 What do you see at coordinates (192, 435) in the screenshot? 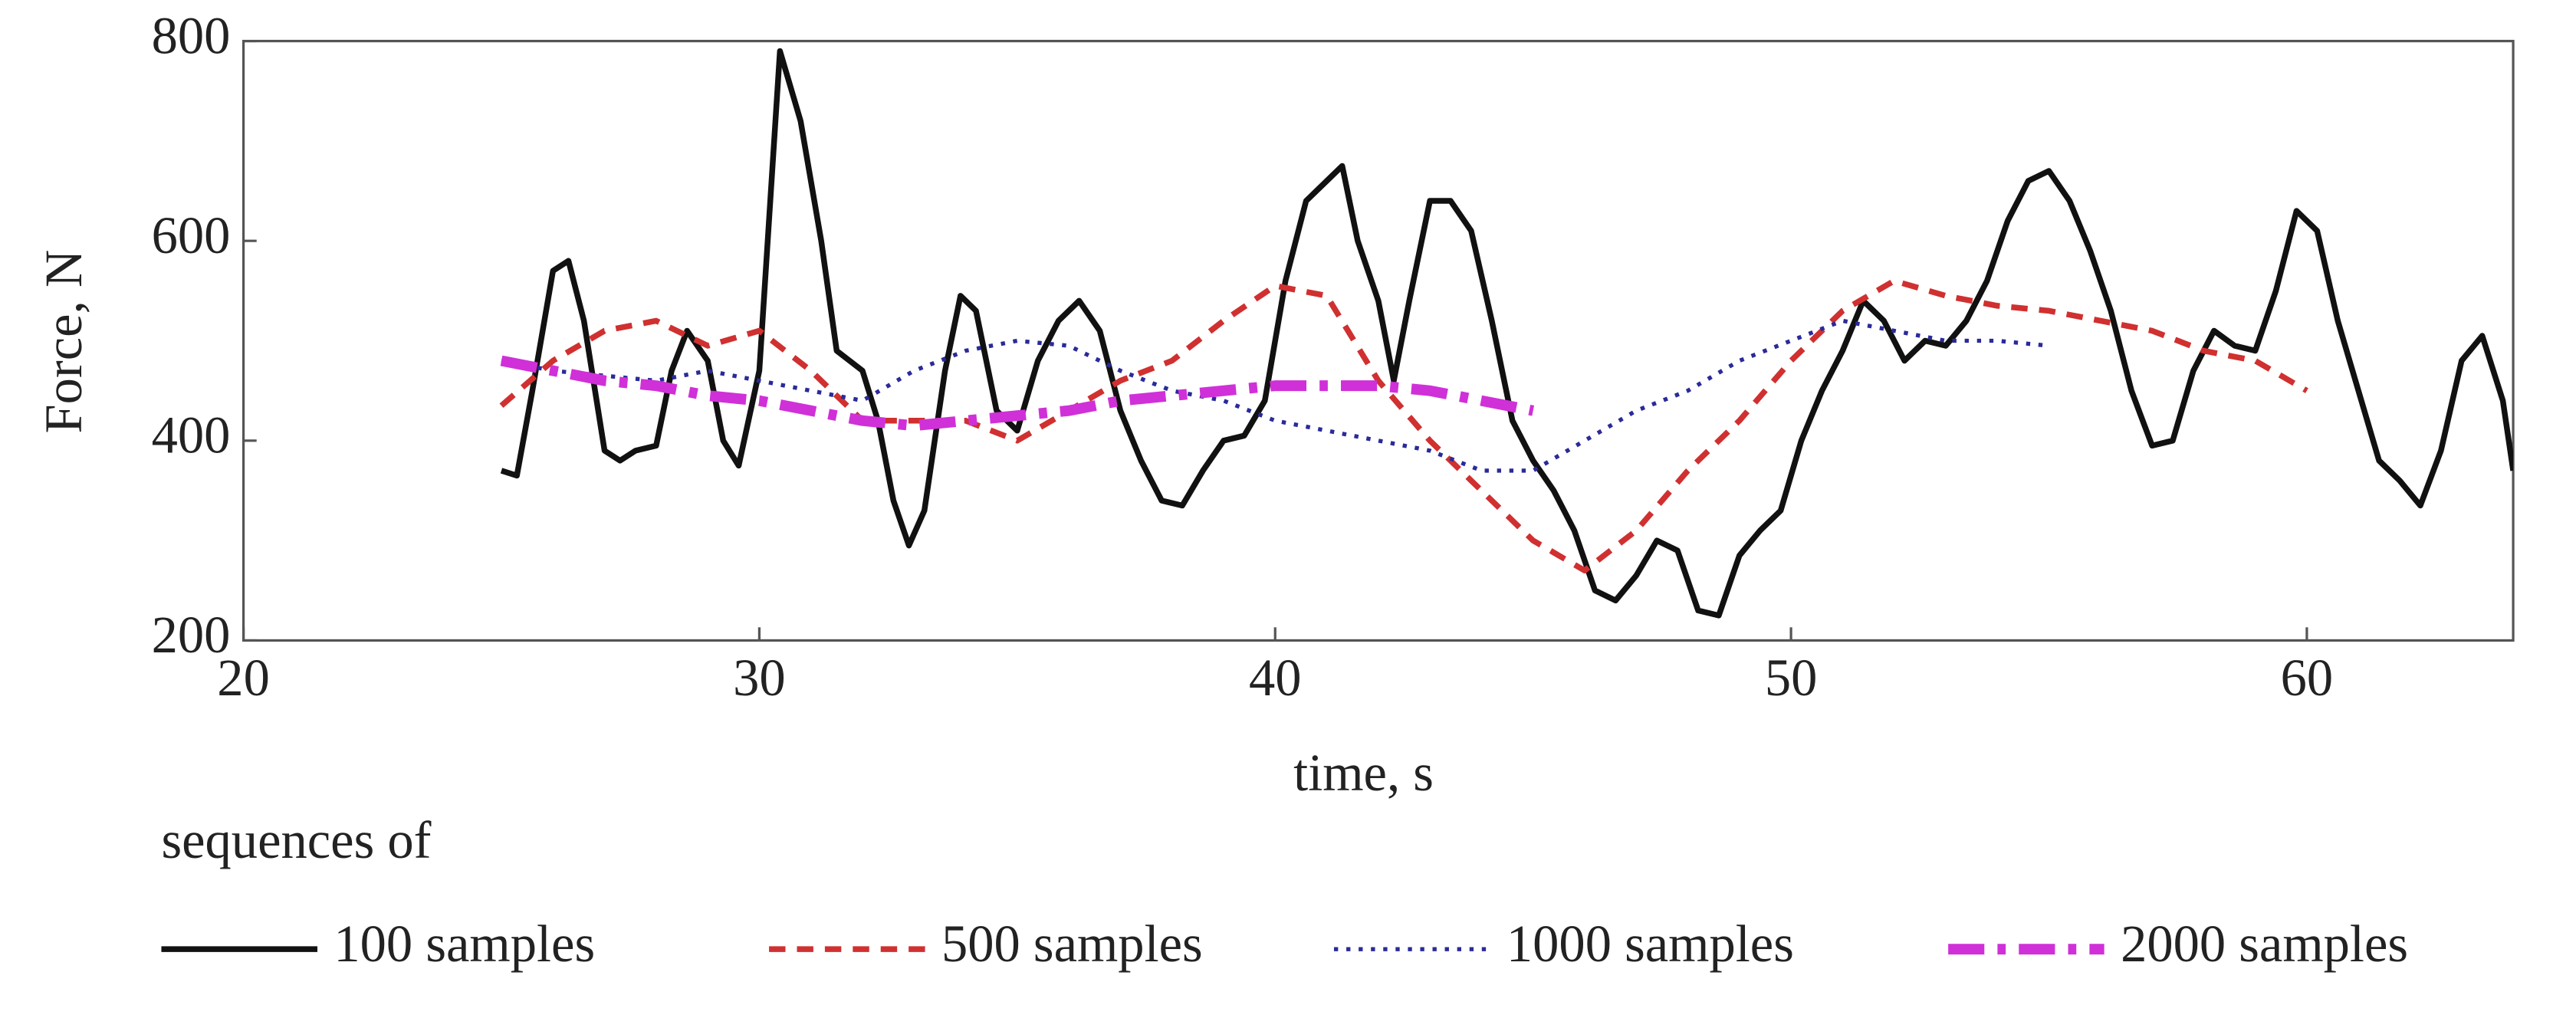
I see `y-tick-label: 400` at bounding box center [192, 435].